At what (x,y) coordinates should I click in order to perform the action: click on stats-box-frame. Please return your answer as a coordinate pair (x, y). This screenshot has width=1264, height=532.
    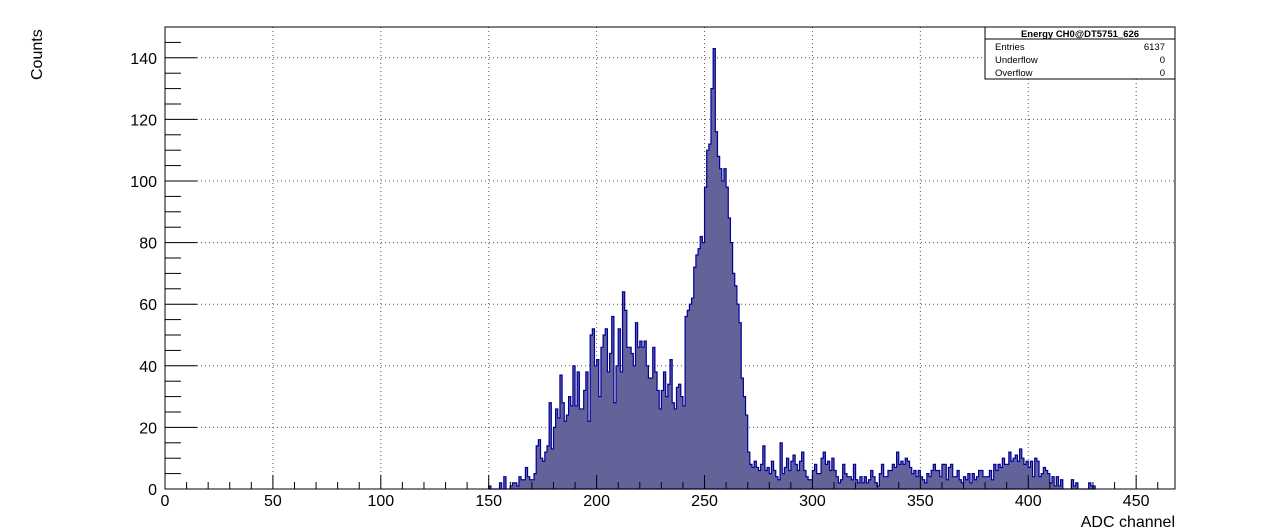
    Looking at the image, I should click on (1080, 53).